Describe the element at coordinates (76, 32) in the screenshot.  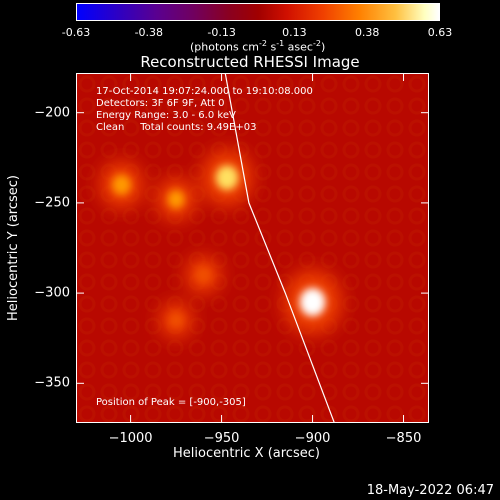
I see `colorbar-tick-label: -0.63` at that location.